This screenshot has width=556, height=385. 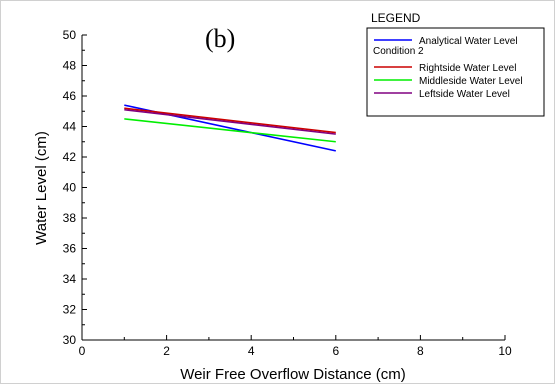 I want to click on y-axis-title: Water Level (cm), so click(x=41, y=188).